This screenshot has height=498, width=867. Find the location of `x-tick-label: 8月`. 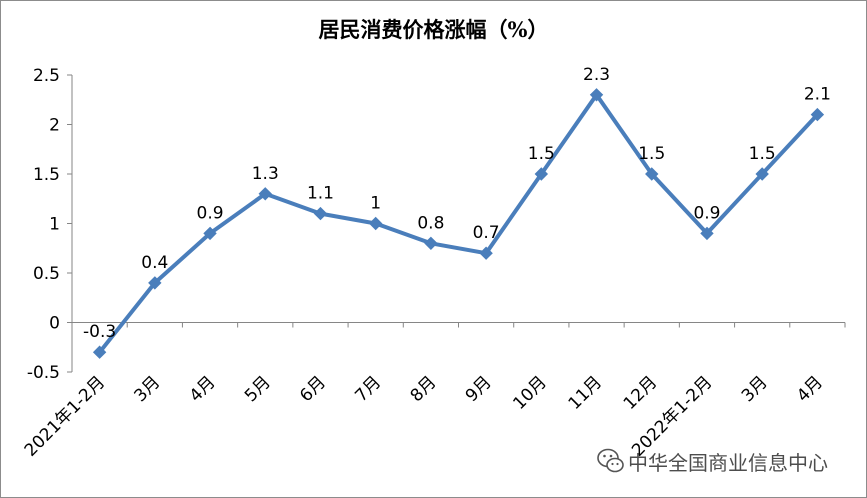

x-tick-label: 8月 is located at coordinates (424, 389).